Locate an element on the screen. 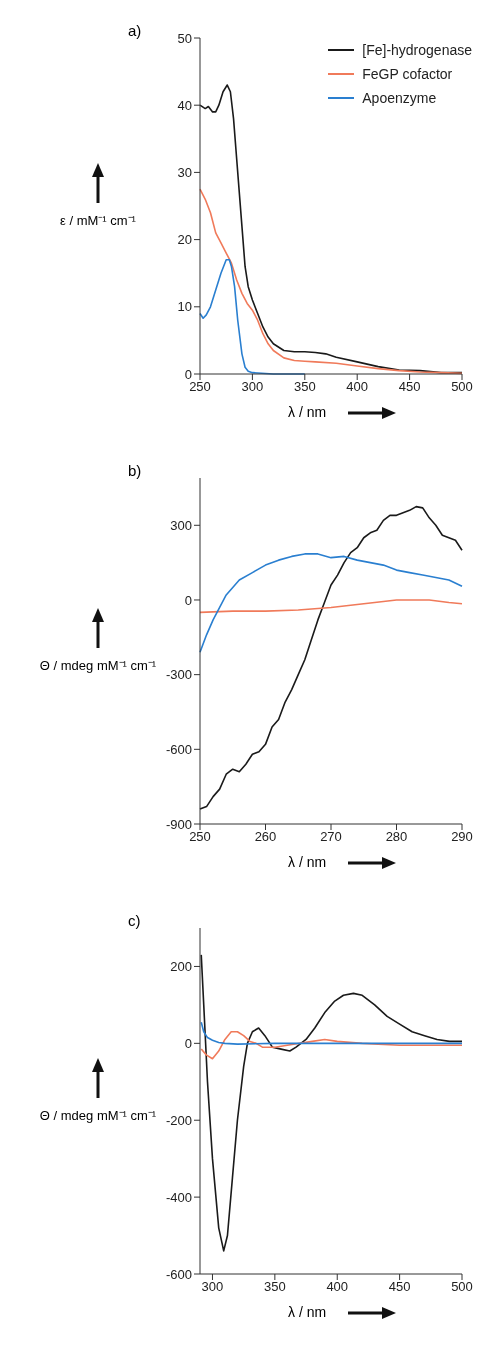  y-tick-label: -300 is located at coordinates (178, 675).